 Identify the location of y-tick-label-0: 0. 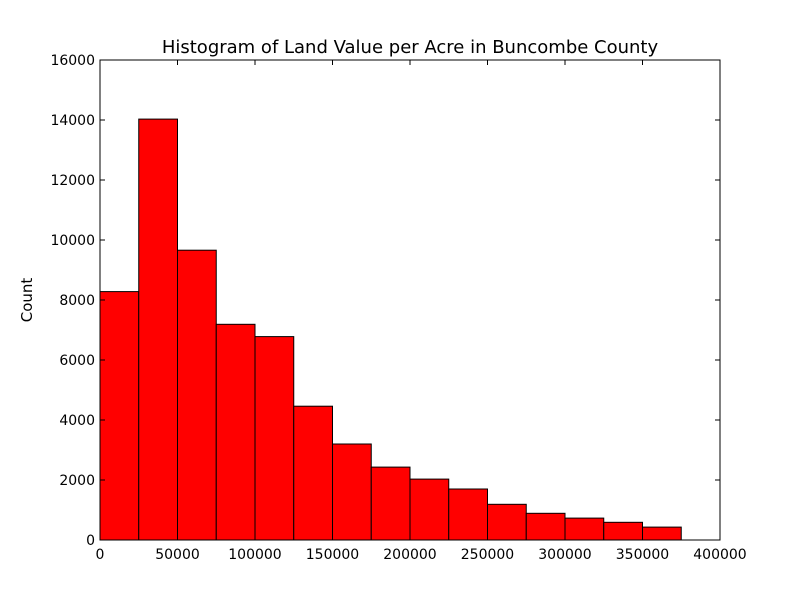
(90, 541).